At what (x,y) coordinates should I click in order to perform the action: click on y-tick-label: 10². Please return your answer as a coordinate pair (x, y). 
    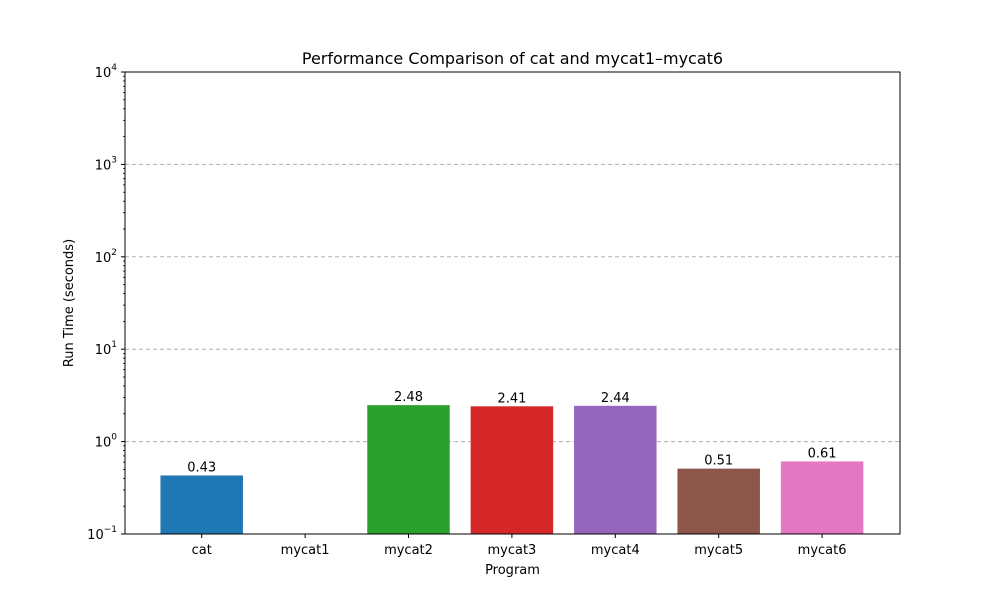
    Looking at the image, I should click on (106, 257).